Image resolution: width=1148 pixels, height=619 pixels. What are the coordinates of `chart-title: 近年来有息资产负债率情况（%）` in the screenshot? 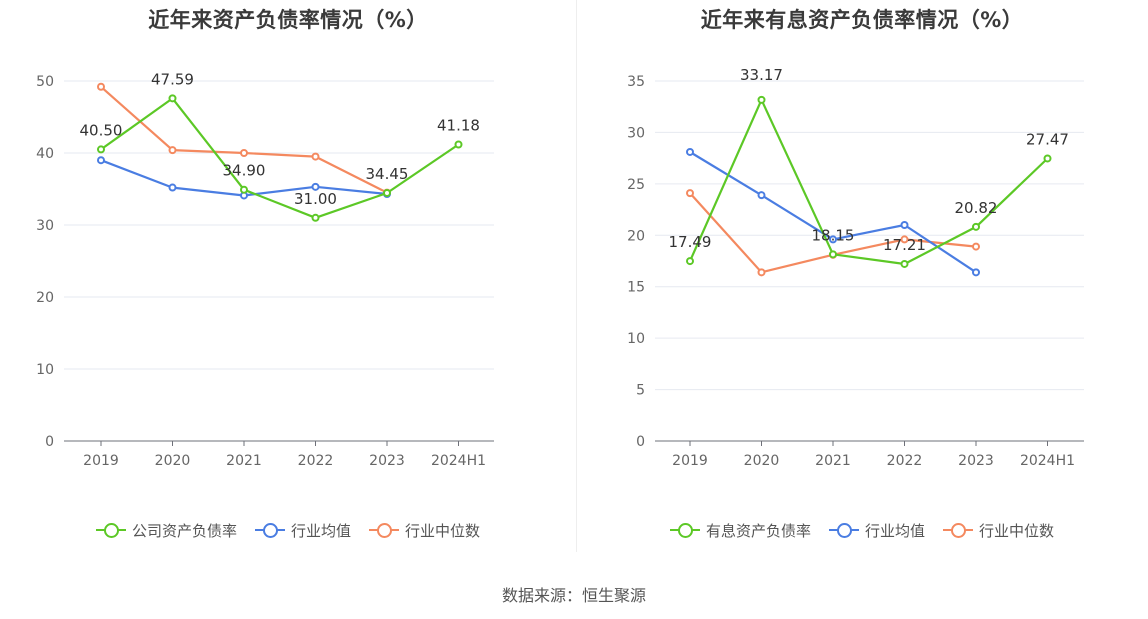 It's located at (862, 20).